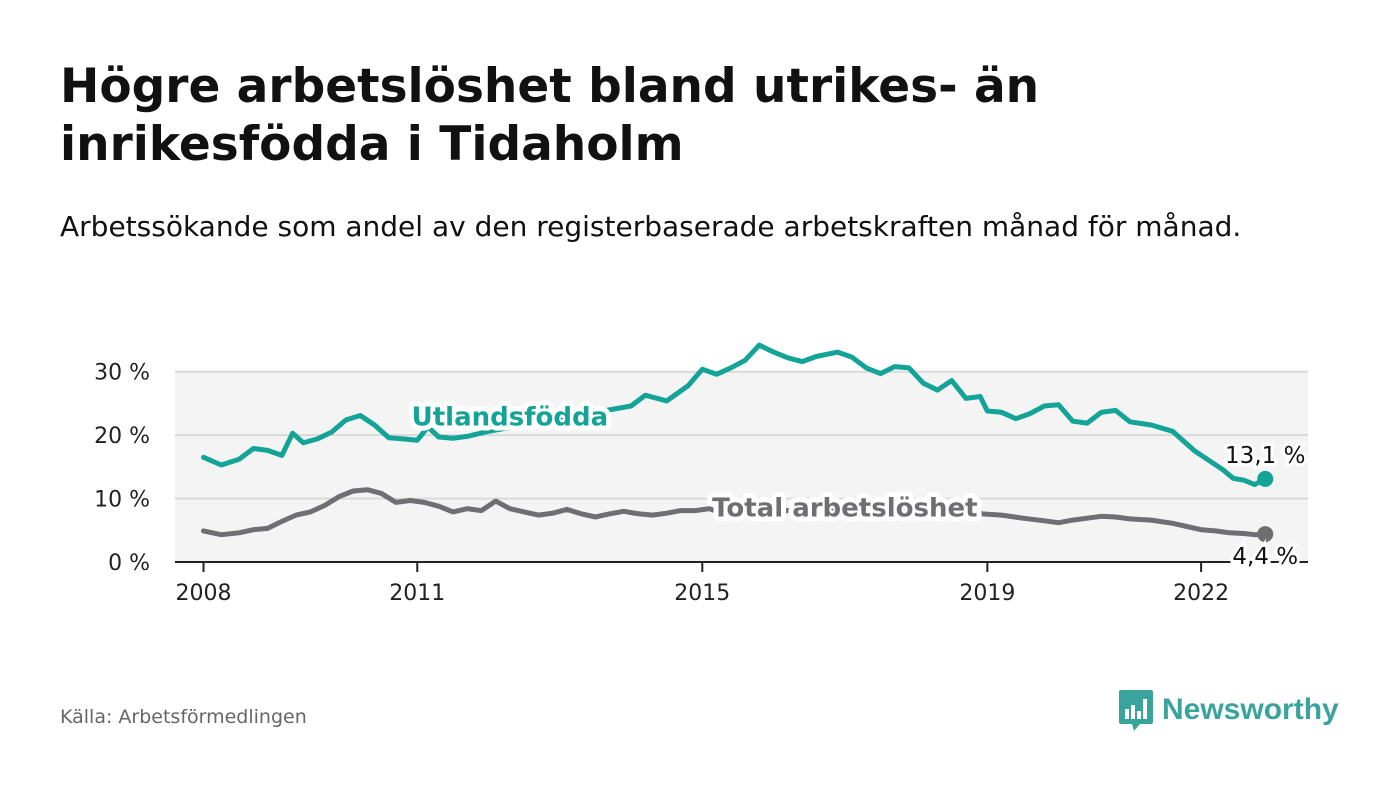  I want to click on series-line-total, so click(734, 512).